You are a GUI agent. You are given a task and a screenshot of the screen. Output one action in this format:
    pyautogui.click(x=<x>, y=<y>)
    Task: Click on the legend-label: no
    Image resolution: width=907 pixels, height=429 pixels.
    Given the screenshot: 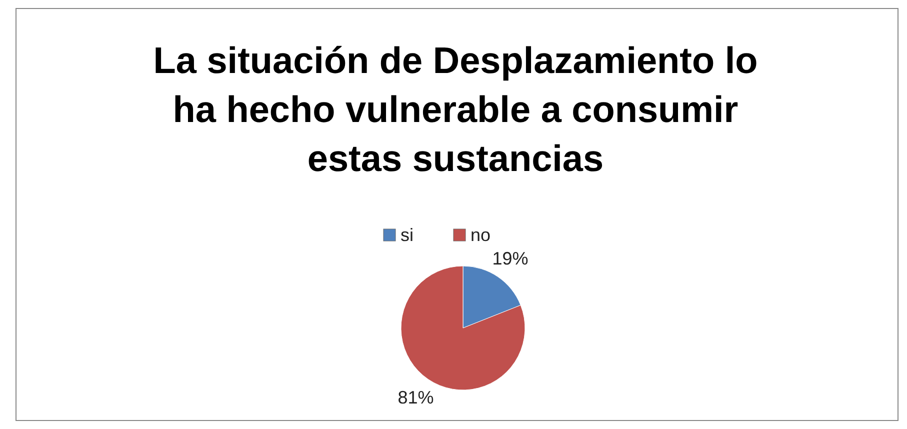 What is the action you would take?
    pyautogui.click(x=480, y=235)
    